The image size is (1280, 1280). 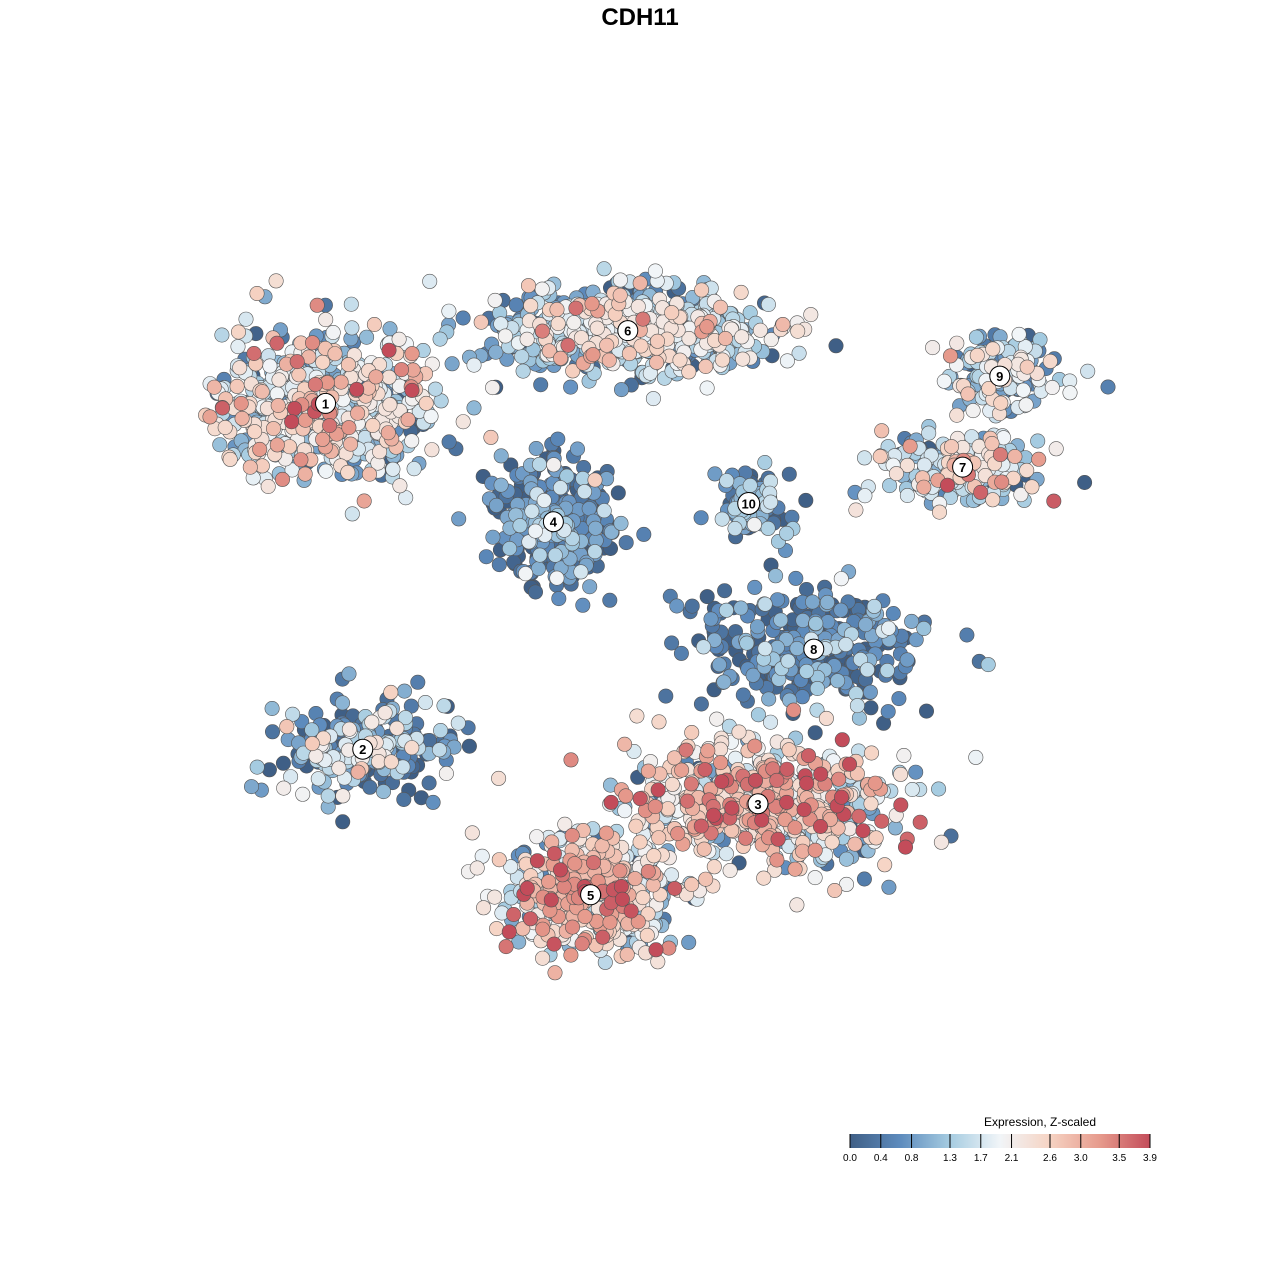 What do you see at coordinates (749, 504) in the screenshot?
I see `cluster-label-10: 10` at bounding box center [749, 504].